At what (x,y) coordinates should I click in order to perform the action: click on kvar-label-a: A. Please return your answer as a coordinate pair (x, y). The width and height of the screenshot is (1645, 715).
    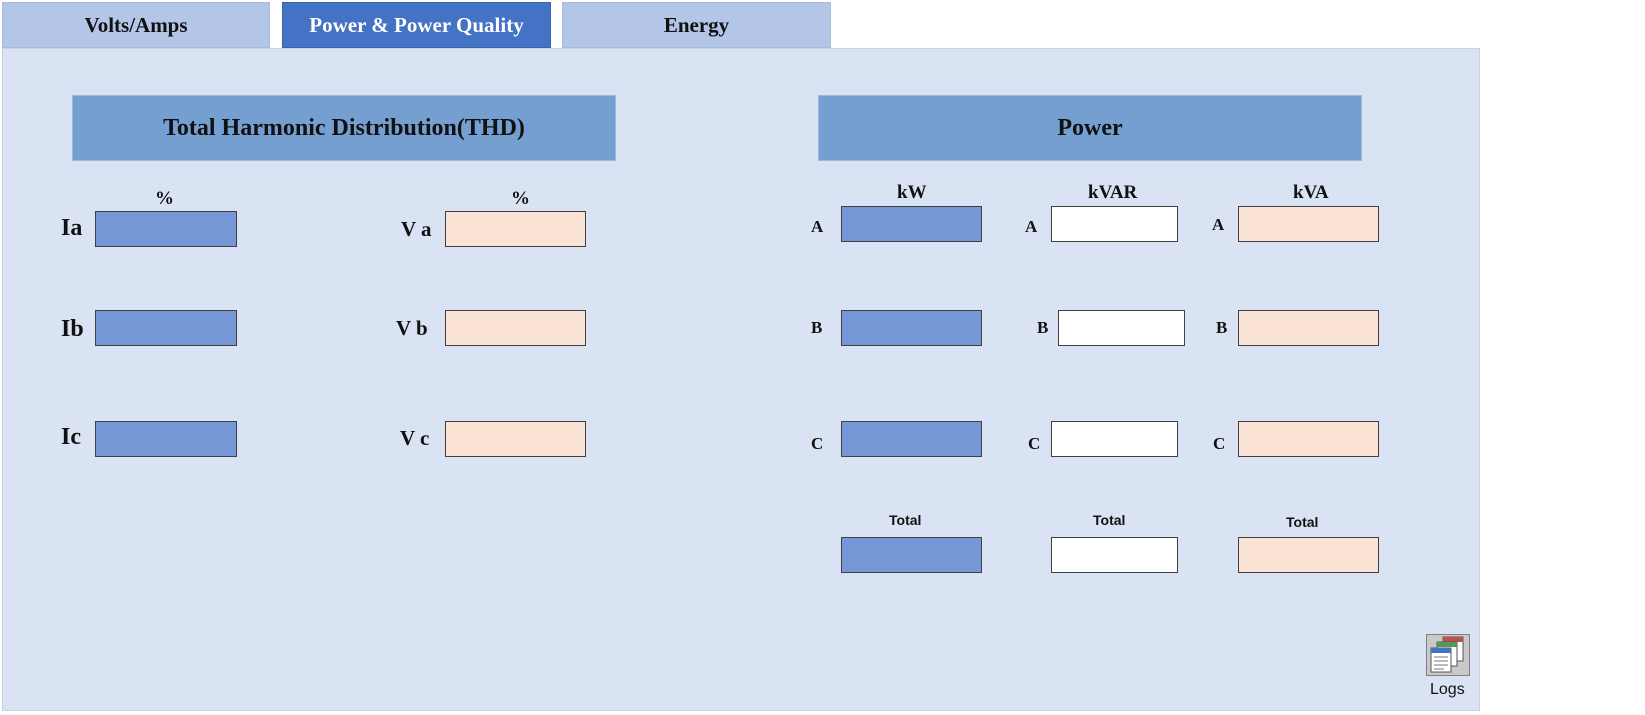
    Looking at the image, I should click on (1031, 226).